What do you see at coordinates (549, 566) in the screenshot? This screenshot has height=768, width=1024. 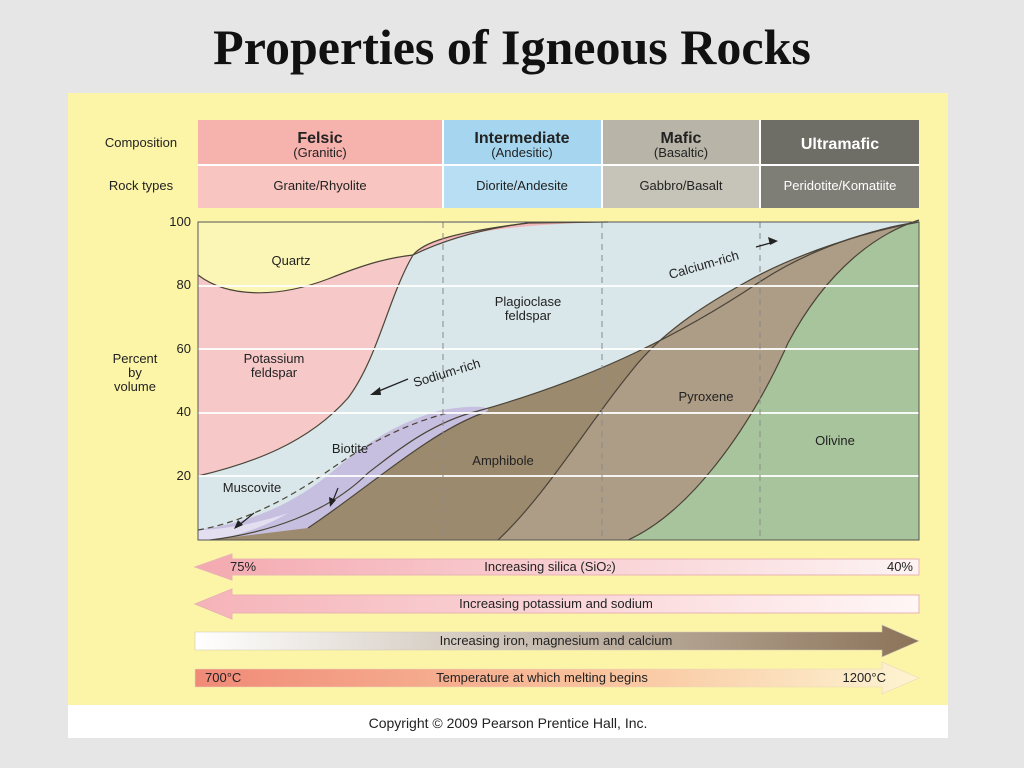 I see `silica-label: Increasing silica (SiO2)` at bounding box center [549, 566].